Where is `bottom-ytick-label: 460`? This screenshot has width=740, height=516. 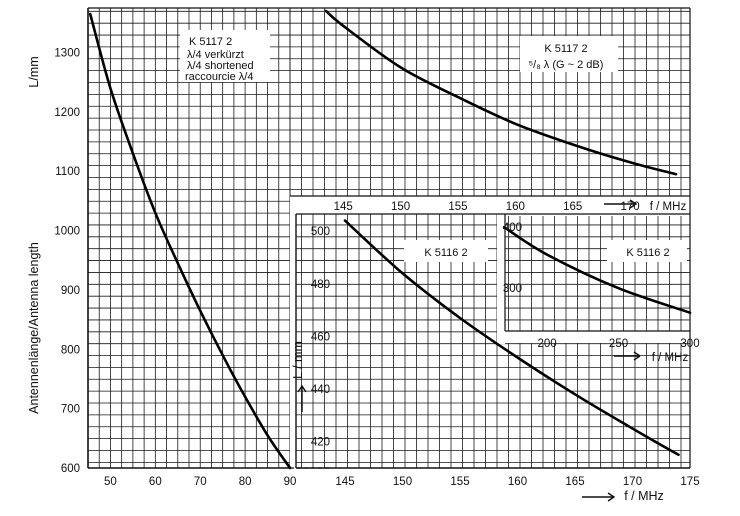
bottom-ytick-label: 460 is located at coordinates (320, 337).